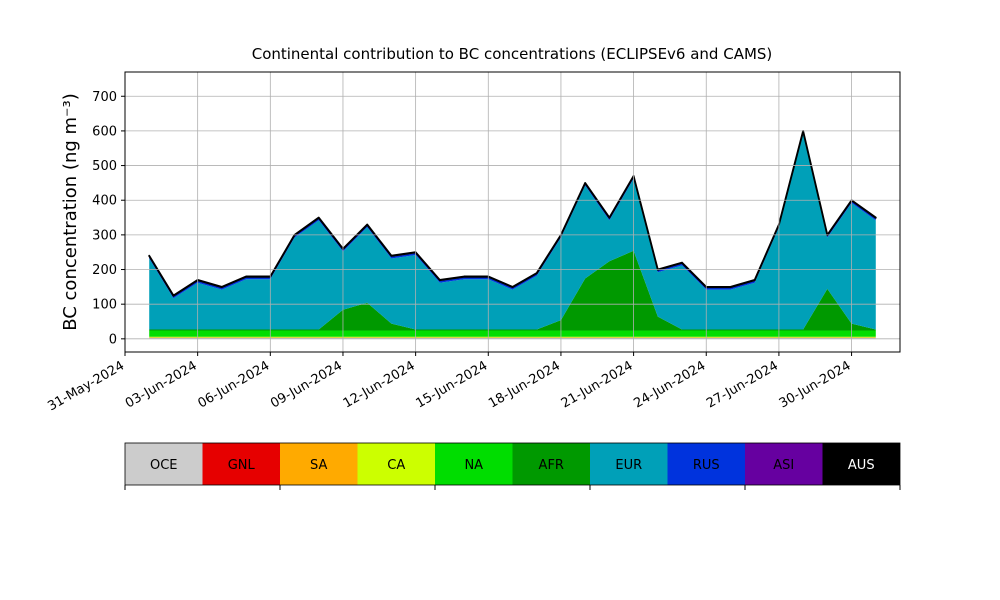  Describe the element at coordinates (104, 97) in the screenshot. I see `y-tick-label: 700` at that location.